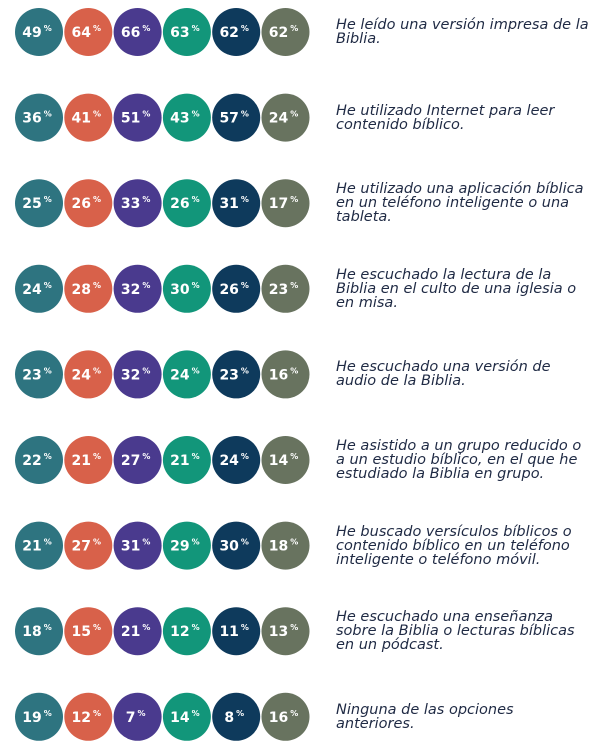 This screenshot has width=600, height=742. Describe the element at coordinates (229, 547) in the screenshot. I see `value: 30` at that location.